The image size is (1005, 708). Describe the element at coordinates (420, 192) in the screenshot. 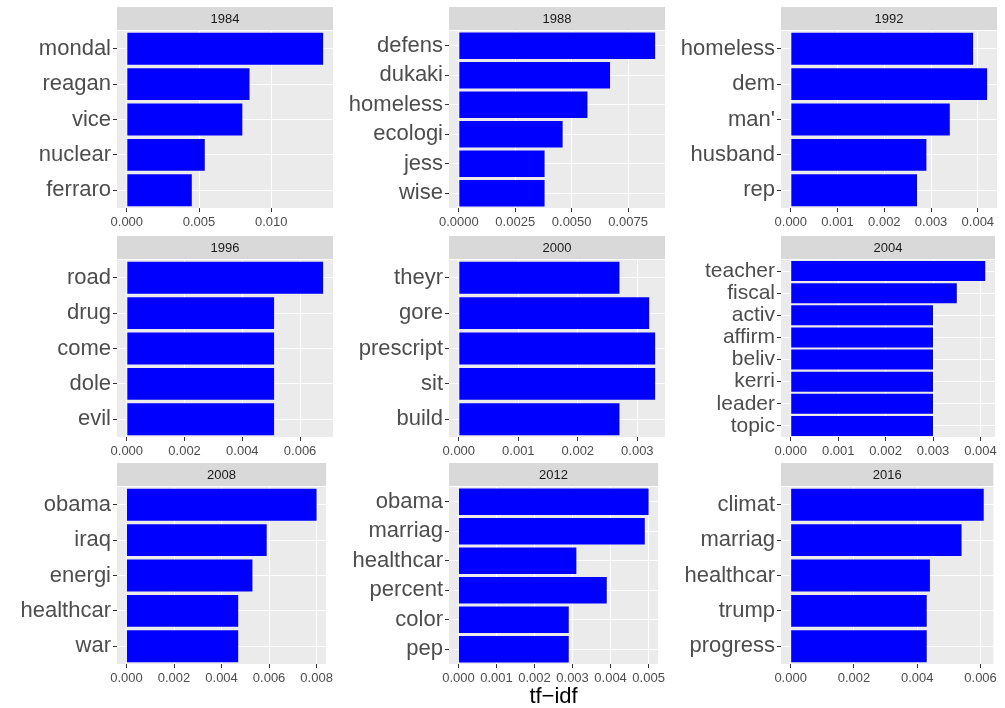

I see `y-tick-label: wise` at that location.